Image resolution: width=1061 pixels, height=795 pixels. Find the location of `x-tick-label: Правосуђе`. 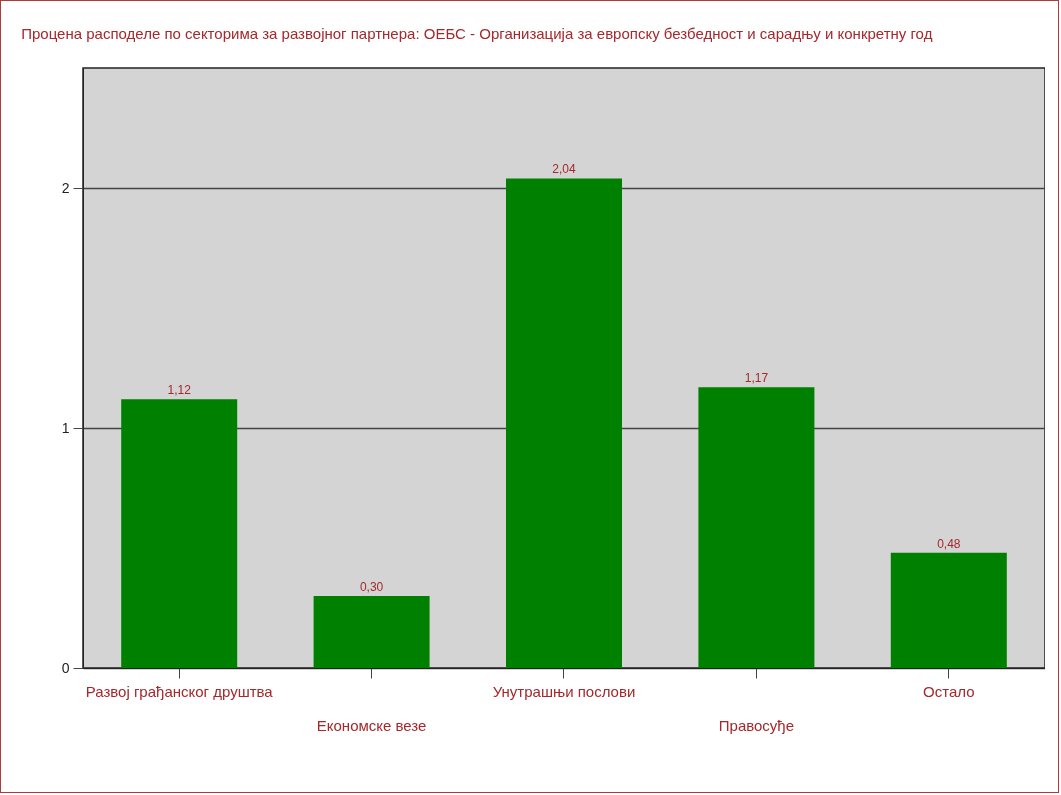

x-tick-label: Правосуђе is located at coordinates (756, 725).